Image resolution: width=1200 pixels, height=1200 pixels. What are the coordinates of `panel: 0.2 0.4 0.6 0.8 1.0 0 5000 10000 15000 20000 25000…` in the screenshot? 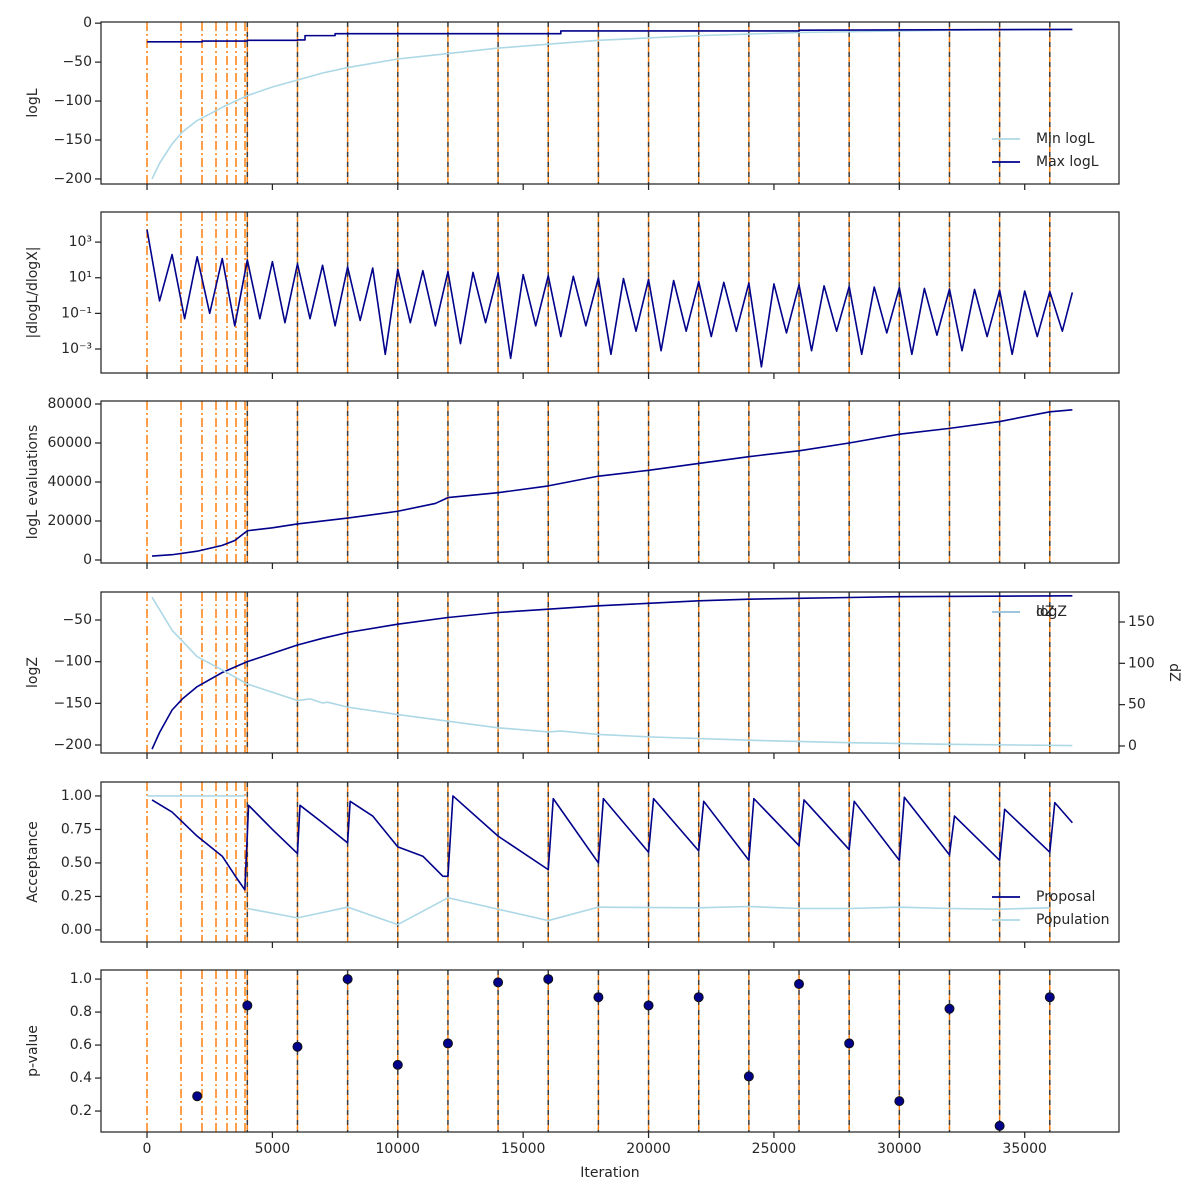 It's located at (572, 1063).